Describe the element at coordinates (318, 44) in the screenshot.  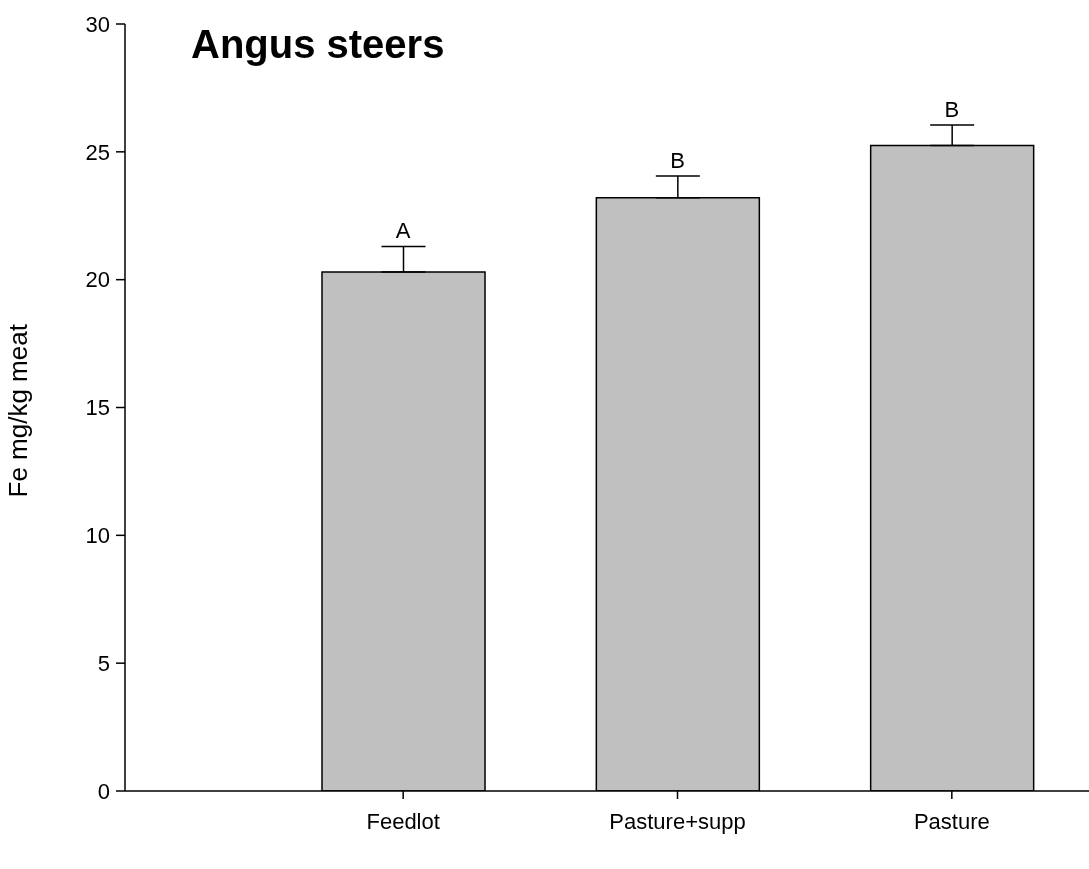
I see `chart-title: Angus steers` at that location.